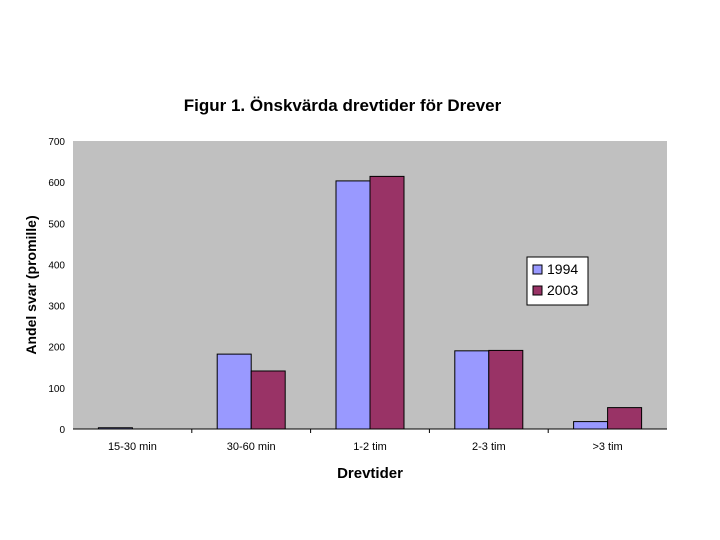 Image resolution: width=720 pixels, height=540 pixels. What do you see at coordinates (537, 269) in the screenshot?
I see `legend-swatch-1994` at bounding box center [537, 269].